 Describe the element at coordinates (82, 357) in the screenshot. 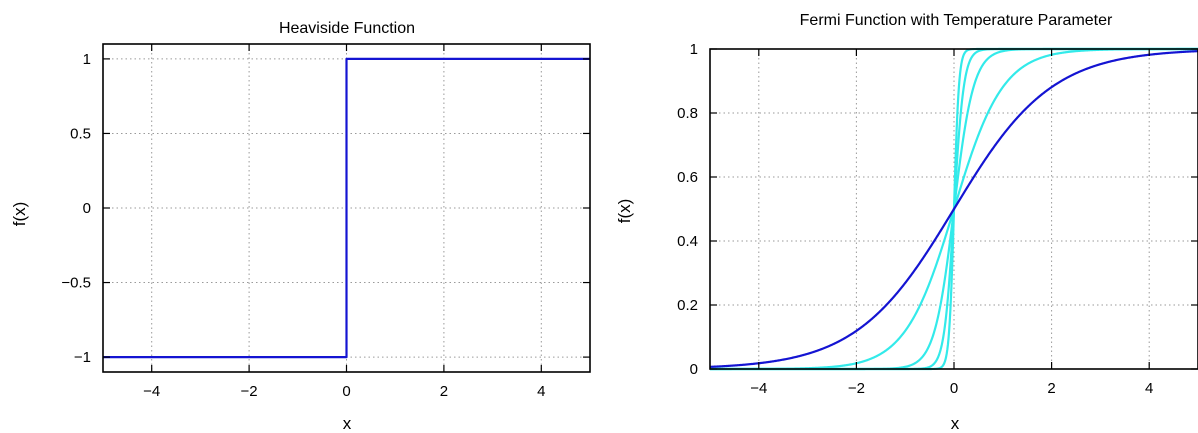

I see `y-tick-label: −1` at that location.